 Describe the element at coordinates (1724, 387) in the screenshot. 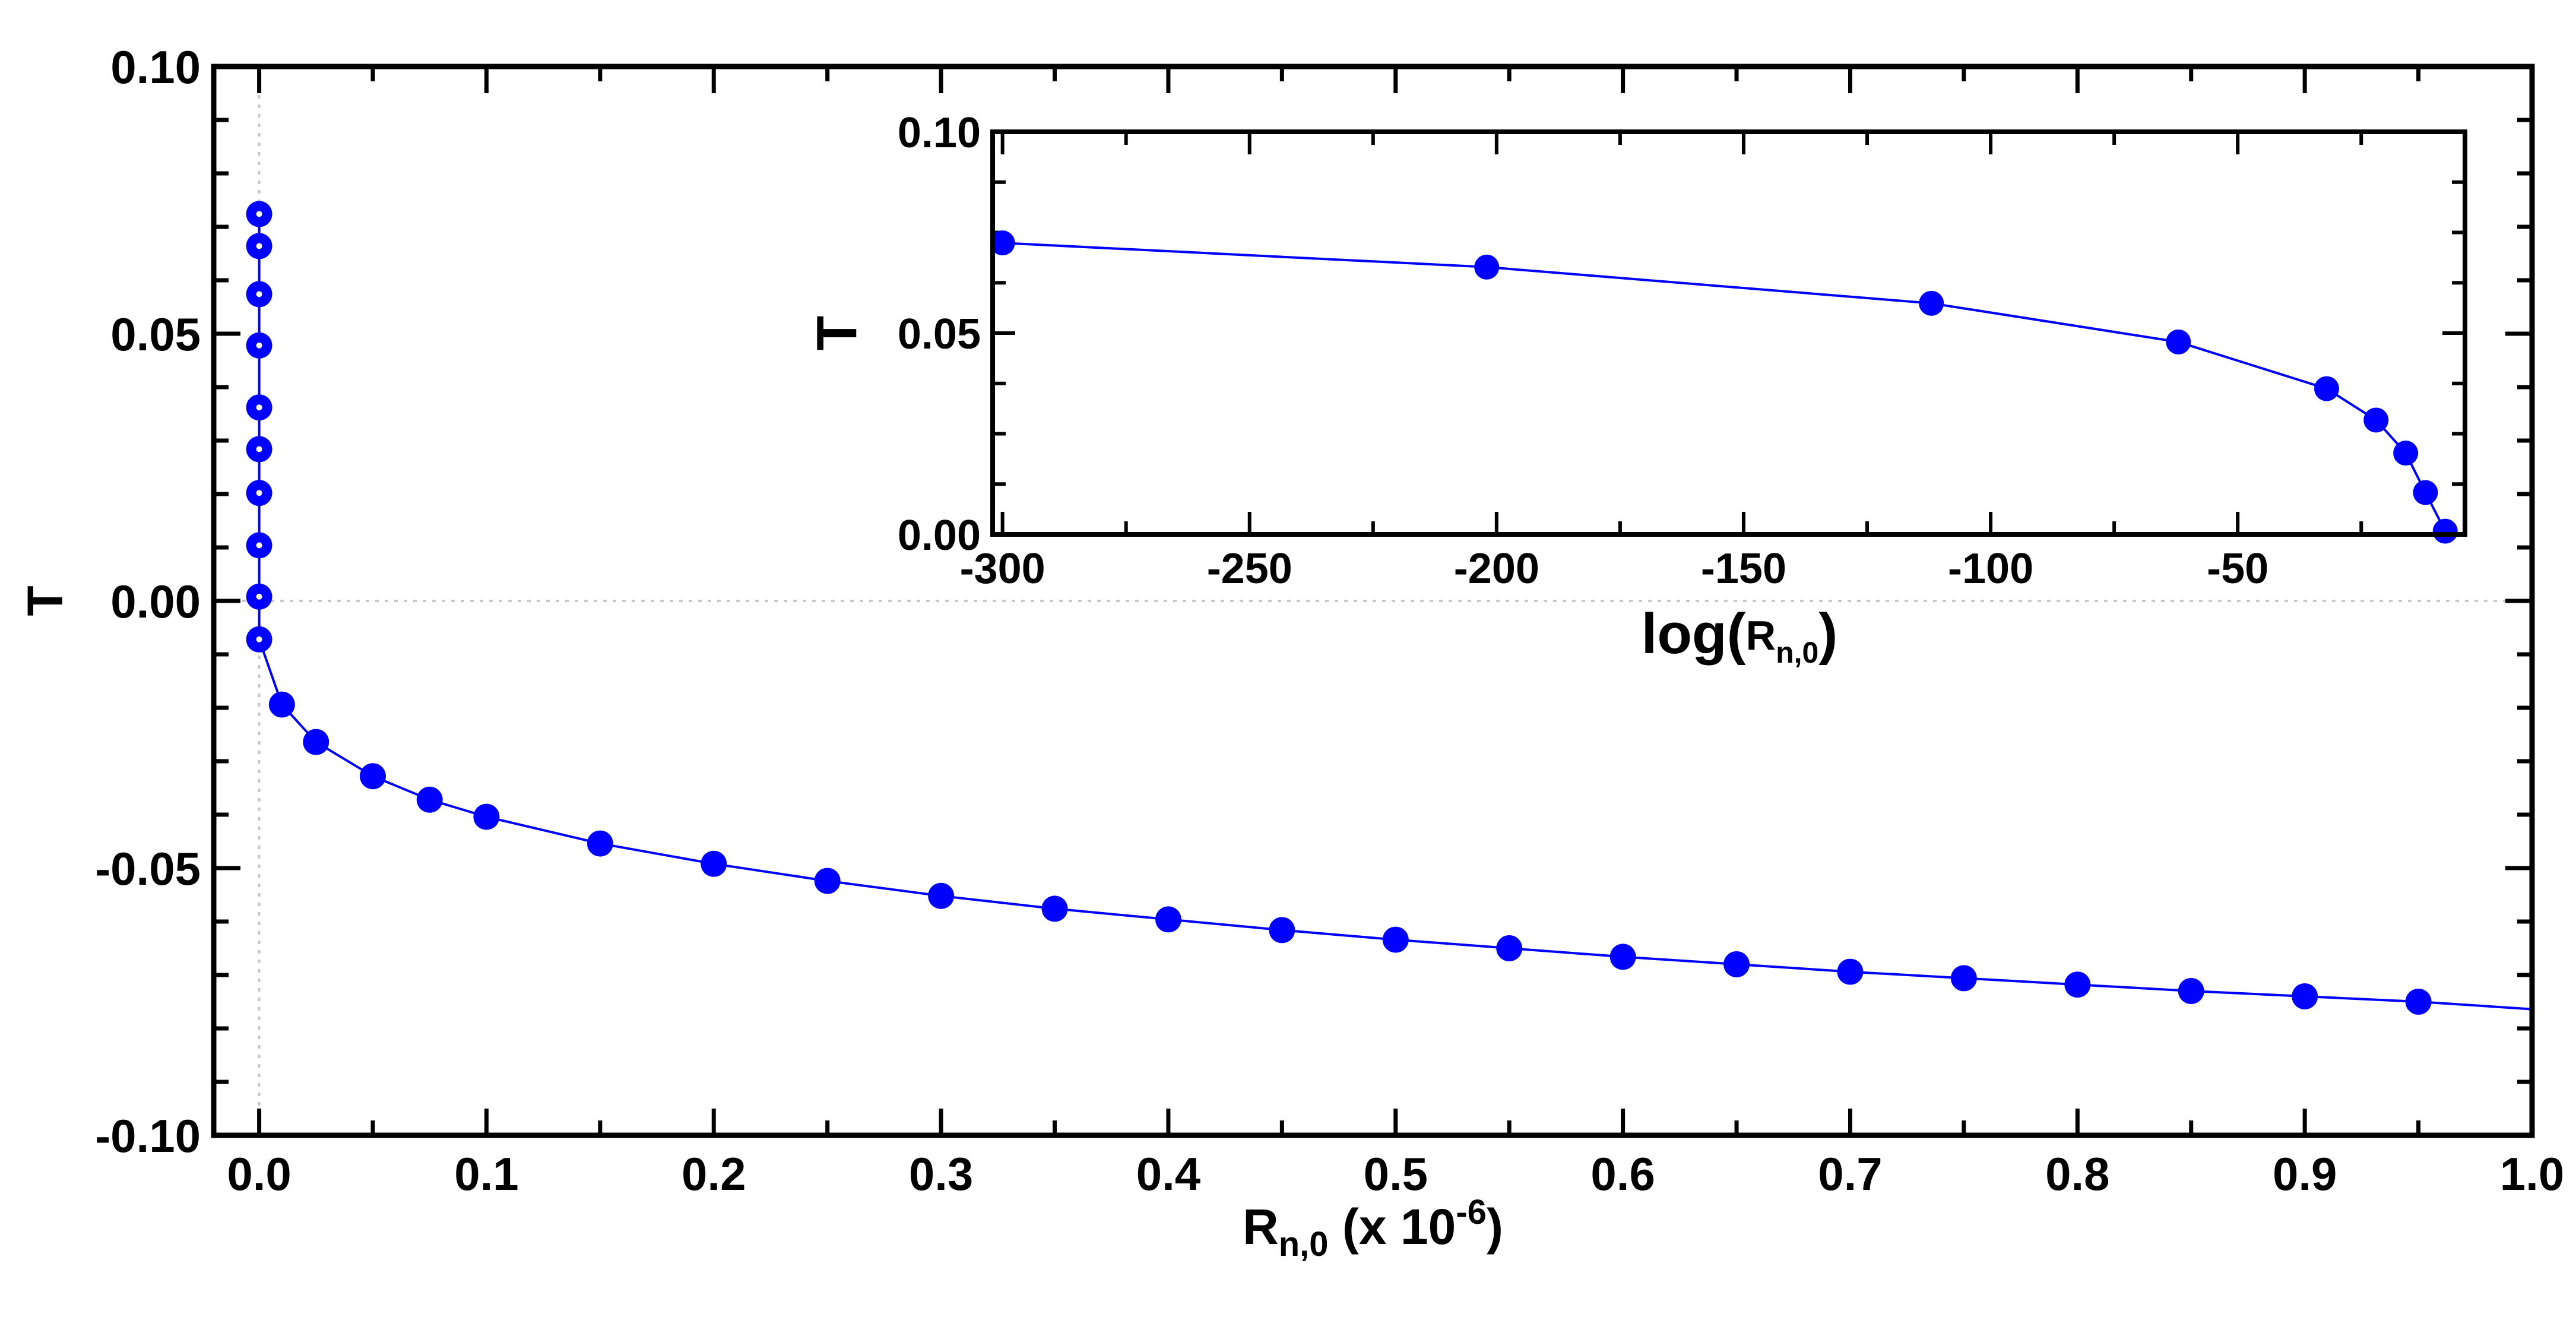

I see `inset-series` at that location.